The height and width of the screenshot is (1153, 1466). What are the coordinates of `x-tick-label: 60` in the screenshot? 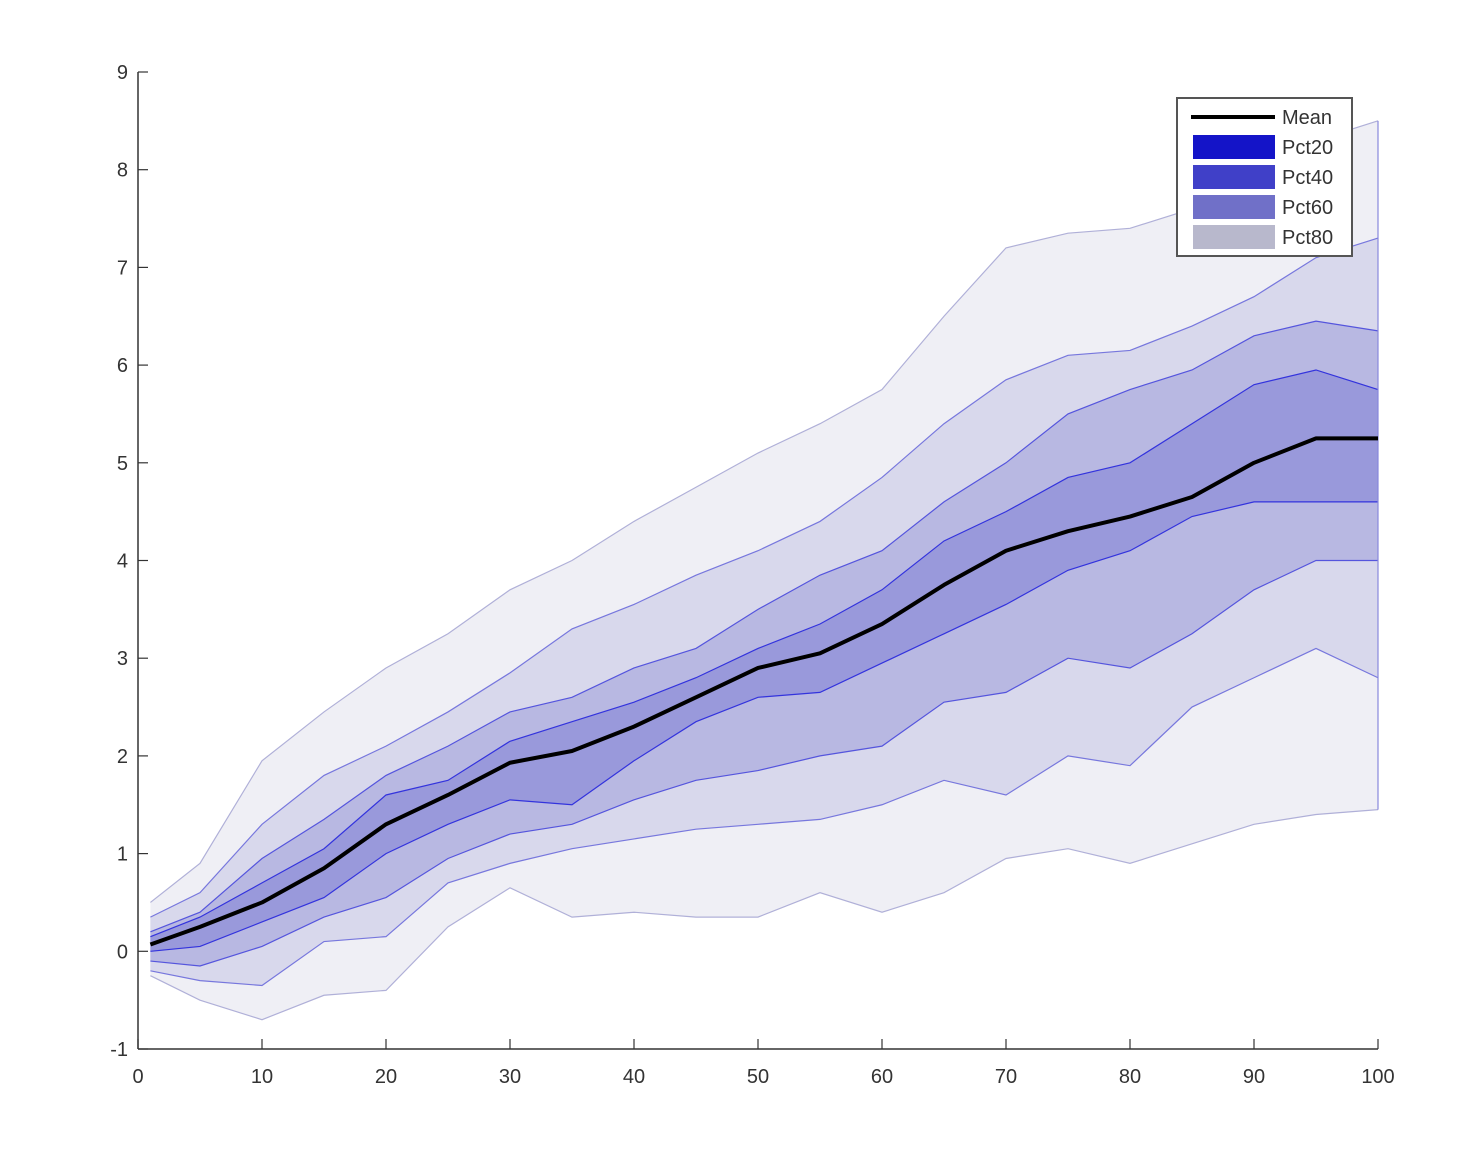 It's located at (882, 1077).